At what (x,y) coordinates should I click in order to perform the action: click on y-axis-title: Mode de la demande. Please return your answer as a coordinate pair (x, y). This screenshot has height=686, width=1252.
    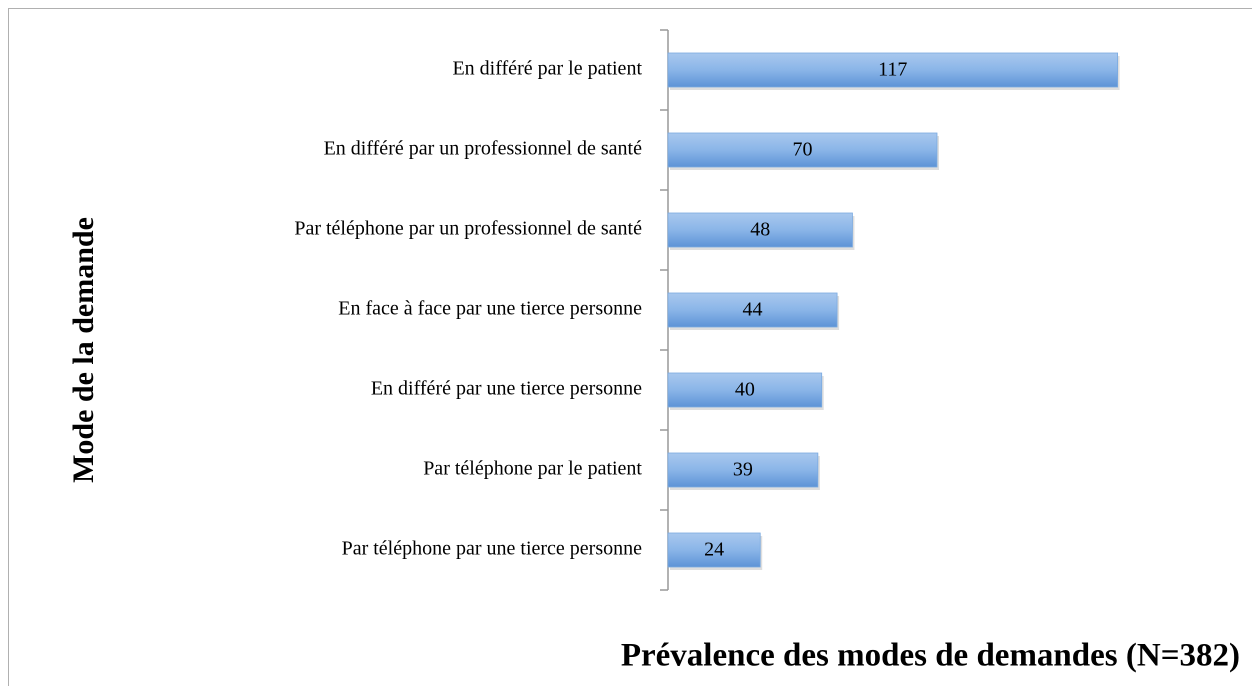
    Looking at the image, I should click on (83, 350).